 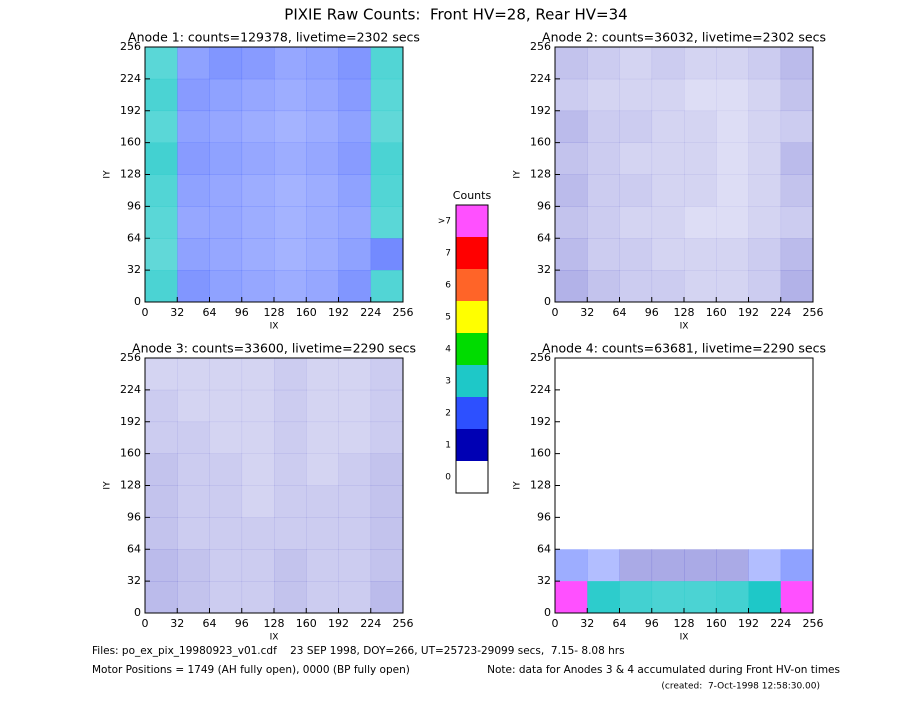 I want to click on x-tick-label: 128, so click(x=274, y=312).